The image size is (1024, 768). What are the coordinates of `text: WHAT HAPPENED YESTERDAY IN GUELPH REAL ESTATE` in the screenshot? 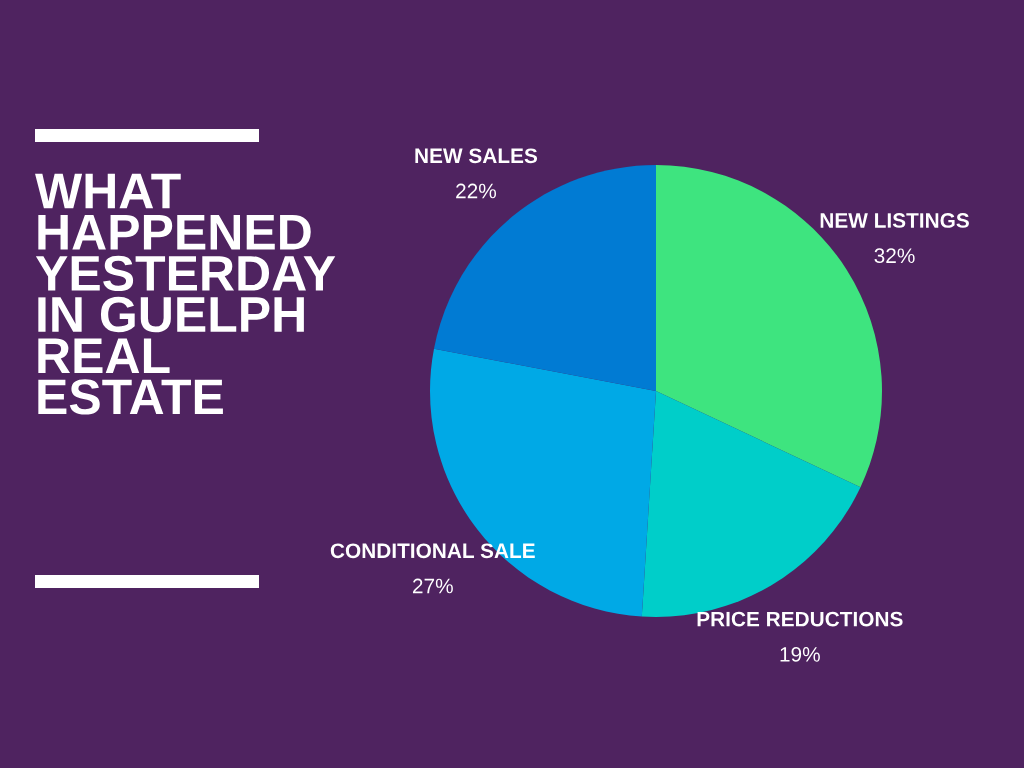 It's located at (185, 294).